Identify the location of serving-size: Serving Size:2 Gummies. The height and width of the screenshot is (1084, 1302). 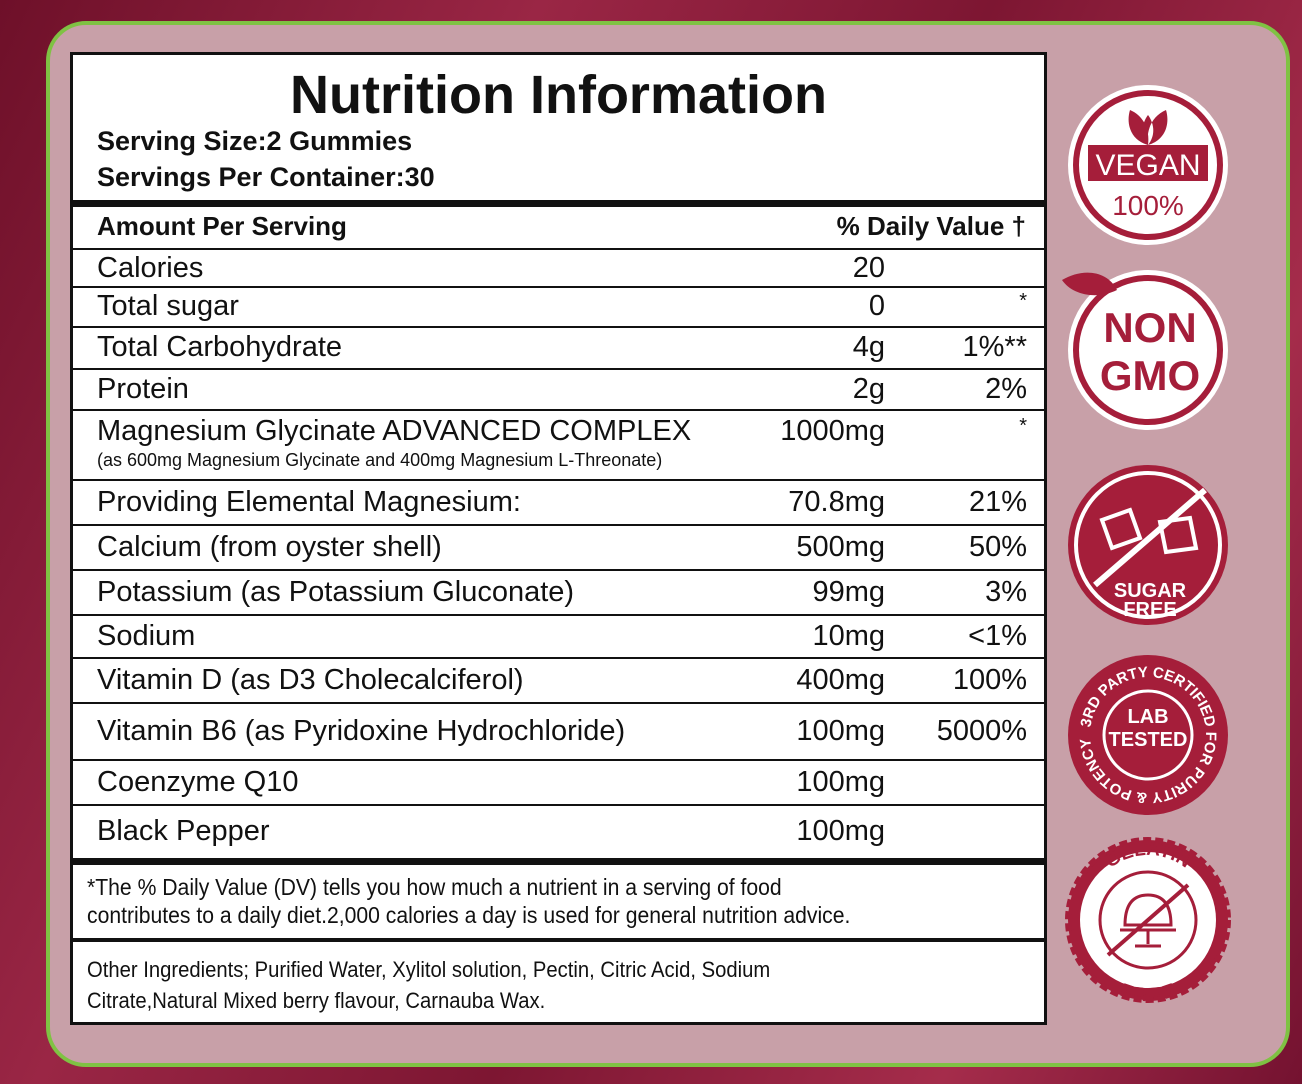
(255, 141).